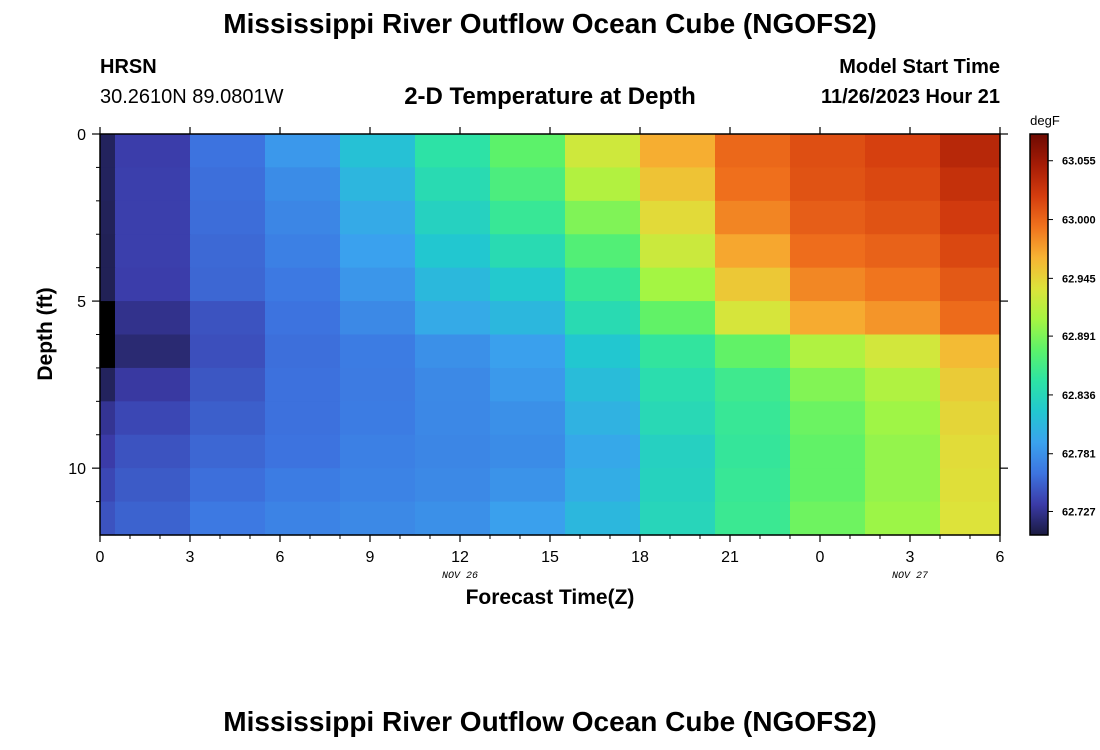 Image resolution: width=1100 pixels, height=750 pixels. What do you see at coordinates (81, 135) in the screenshot?
I see `y-tick-label: 0` at bounding box center [81, 135].